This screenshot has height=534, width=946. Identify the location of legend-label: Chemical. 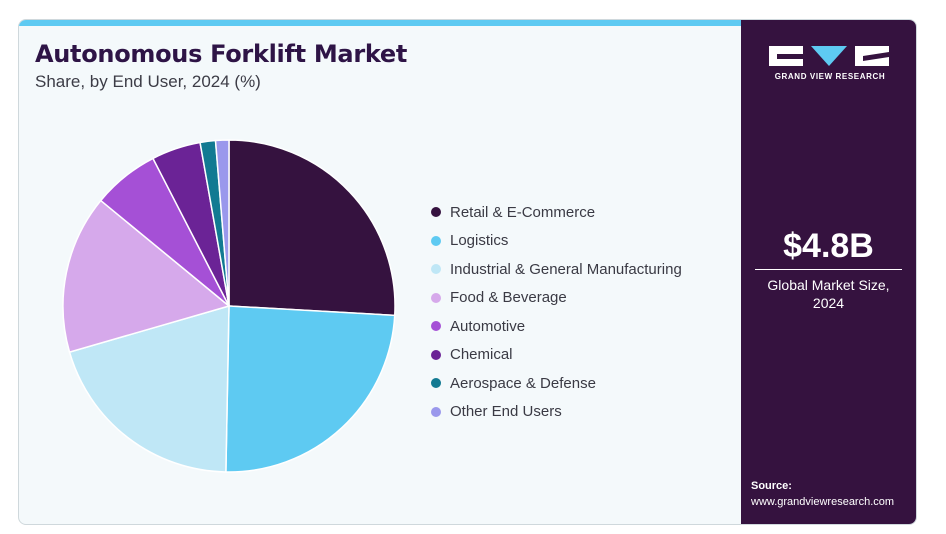
(481, 355).